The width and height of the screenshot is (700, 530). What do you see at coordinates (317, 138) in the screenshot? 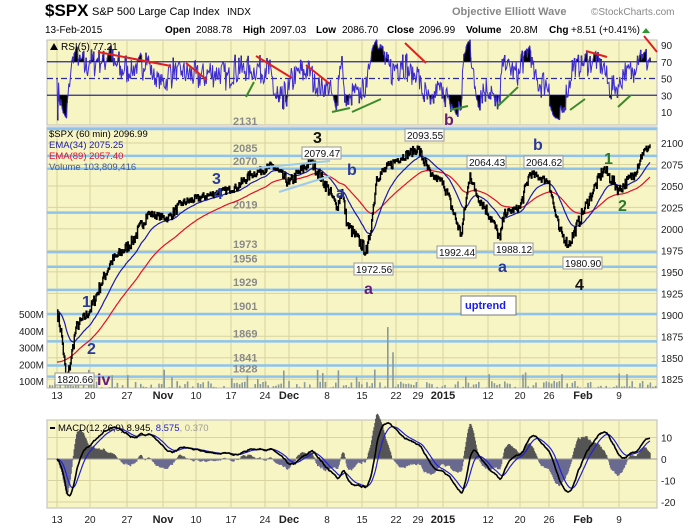
I see `wave-label: 3` at bounding box center [317, 138].